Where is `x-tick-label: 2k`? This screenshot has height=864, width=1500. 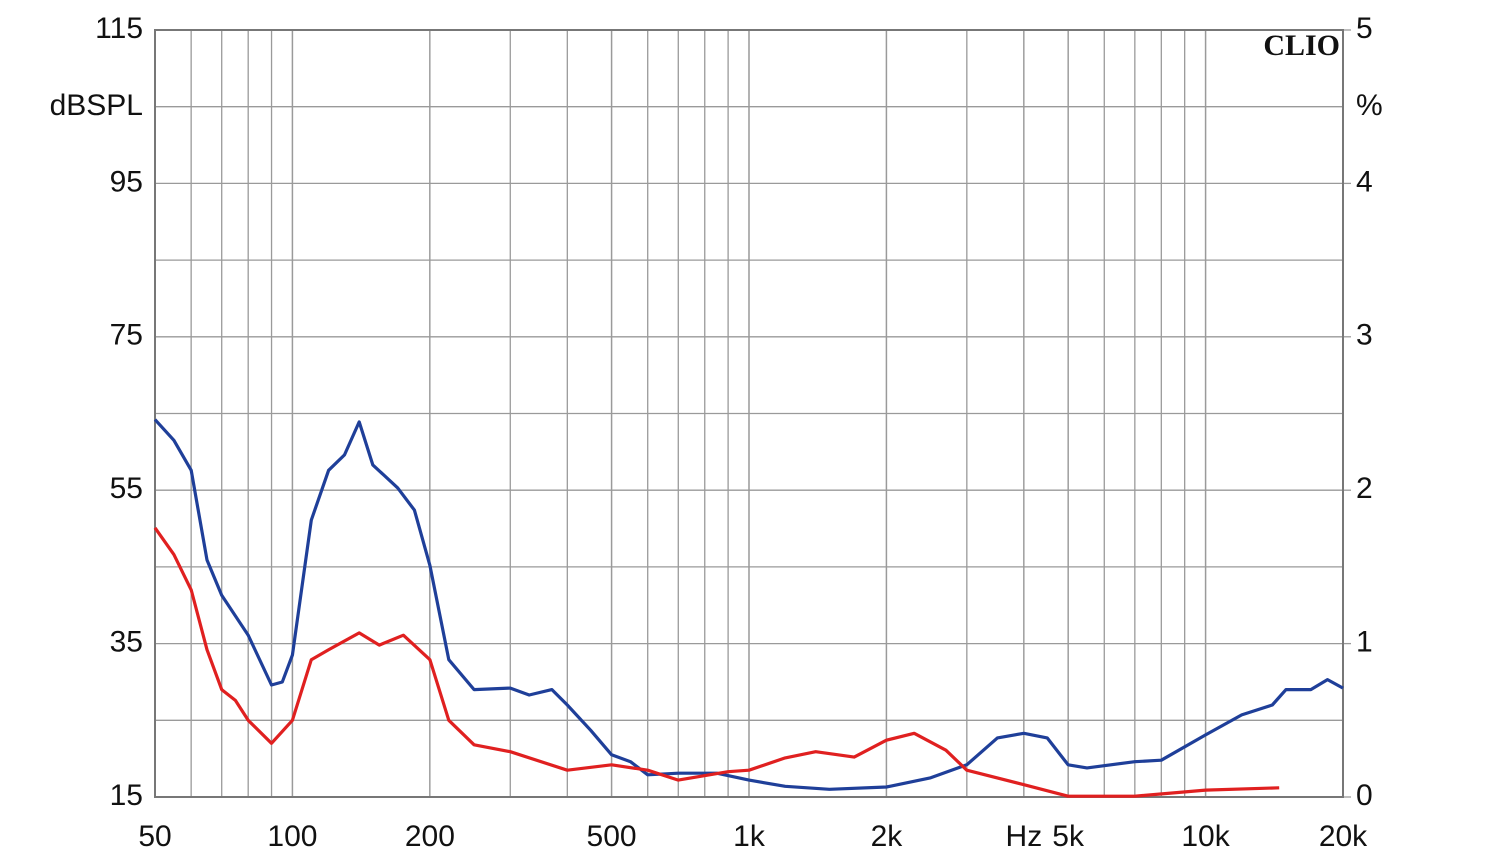
x-tick-label: 2k is located at coordinates (887, 836).